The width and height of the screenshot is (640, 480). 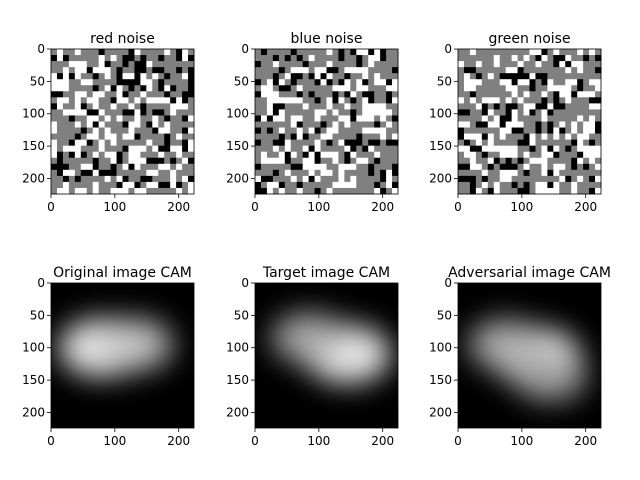 I want to click on panel-2-image, so click(x=327, y=122).